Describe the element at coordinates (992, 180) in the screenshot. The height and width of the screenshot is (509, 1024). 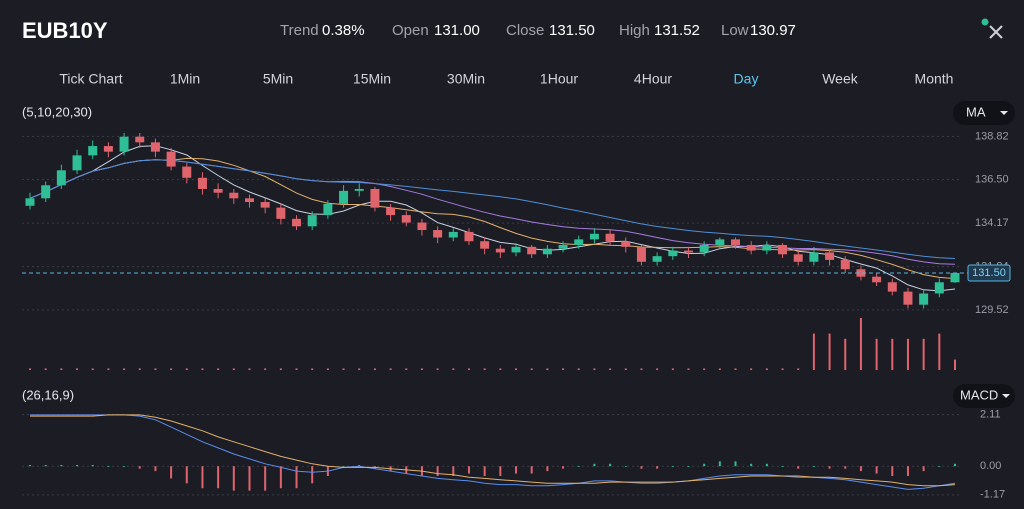
I see `y-tick-label: 136.50` at that location.